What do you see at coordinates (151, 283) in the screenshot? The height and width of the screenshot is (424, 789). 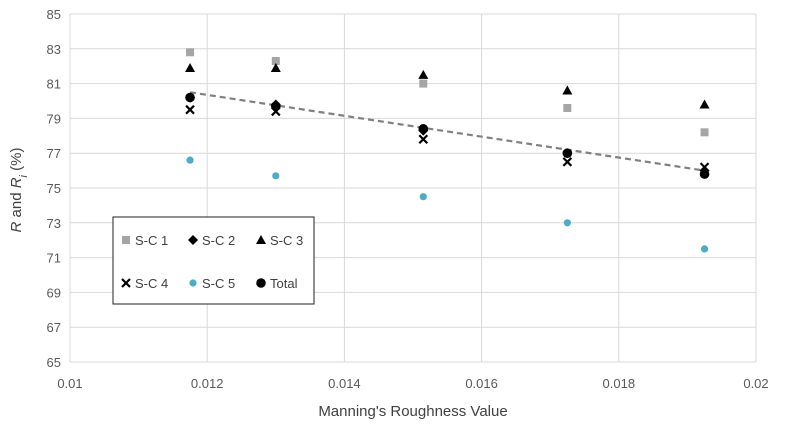 I see `legend-label: S-C 4` at bounding box center [151, 283].